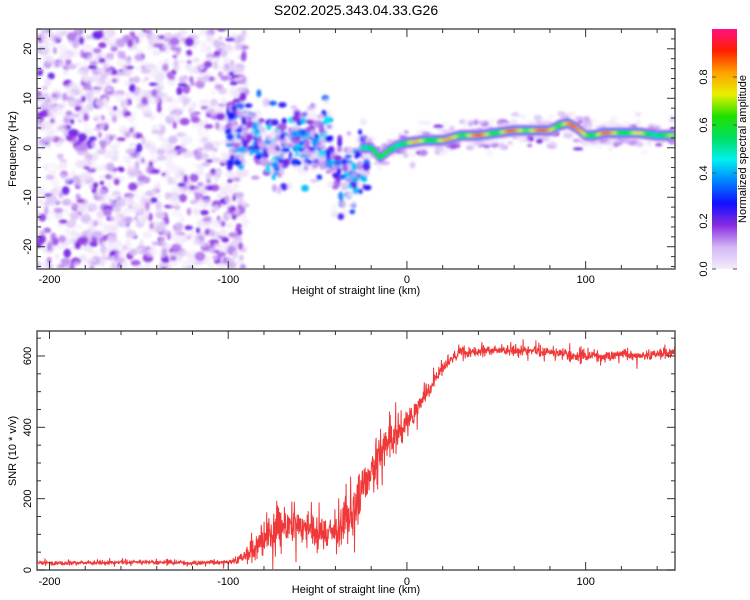  I want to click on y-tick-label: -10, so click(28, 197).